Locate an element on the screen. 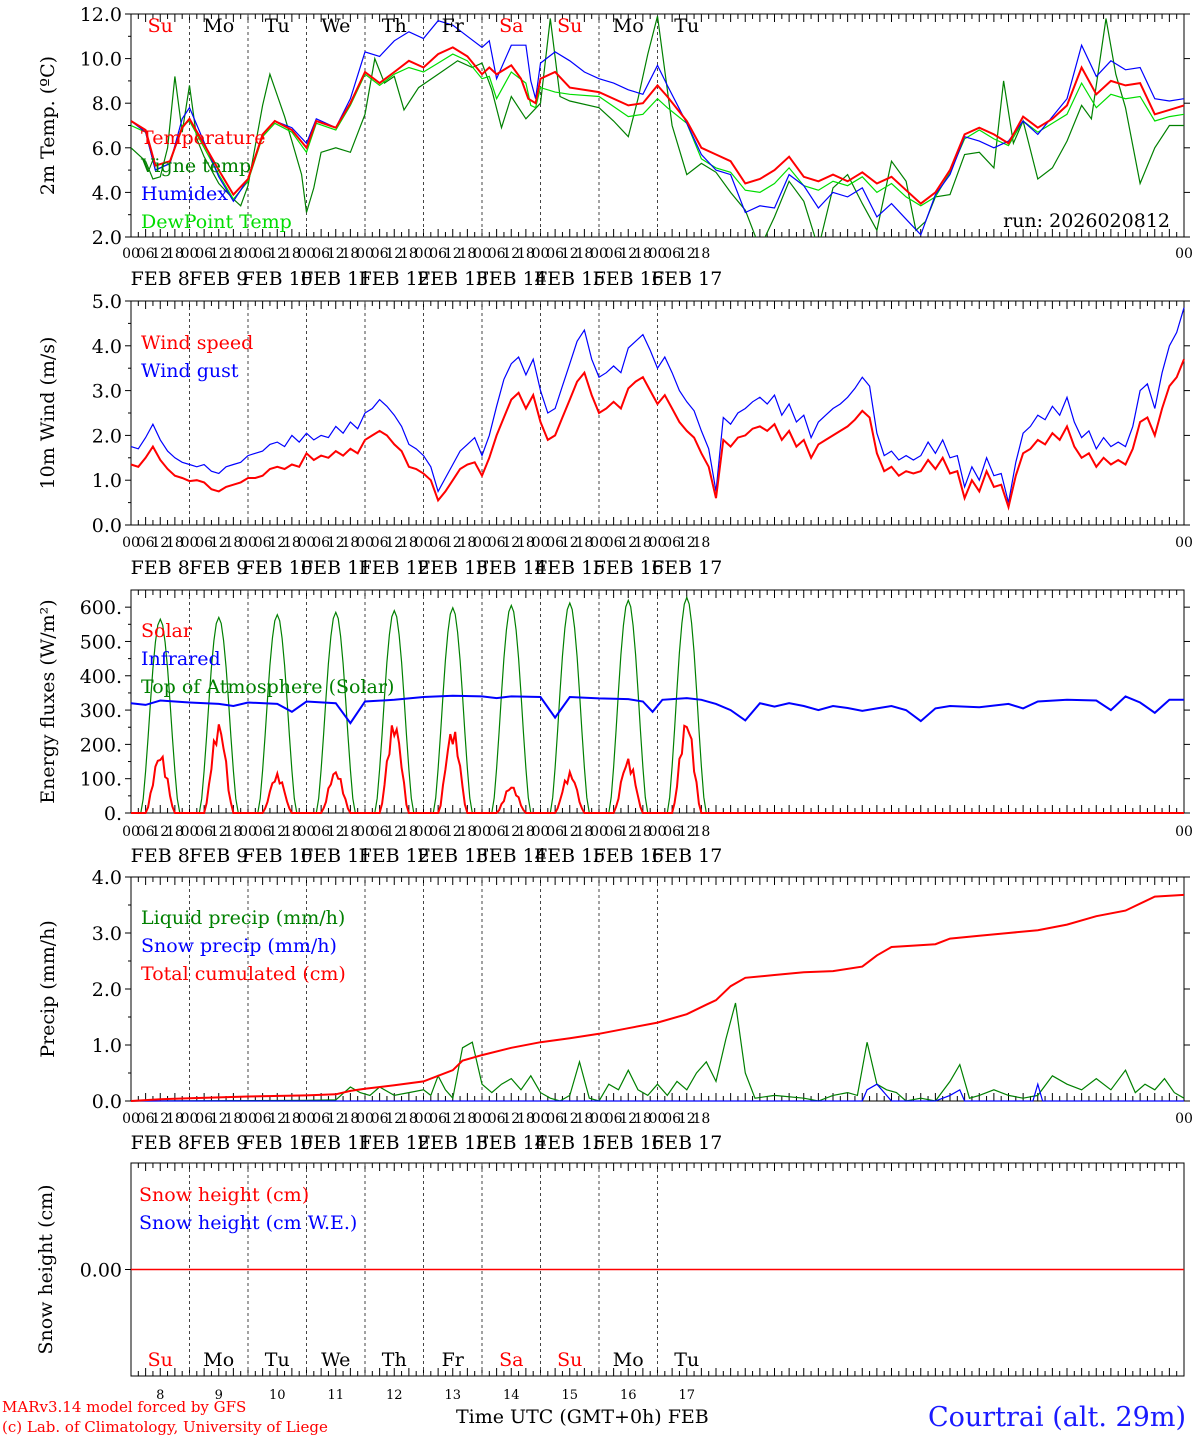 Image resolution: width=1194 pixels, height=1440 pixels. legend-entry: Temperature is located at coordinates (203, 138).